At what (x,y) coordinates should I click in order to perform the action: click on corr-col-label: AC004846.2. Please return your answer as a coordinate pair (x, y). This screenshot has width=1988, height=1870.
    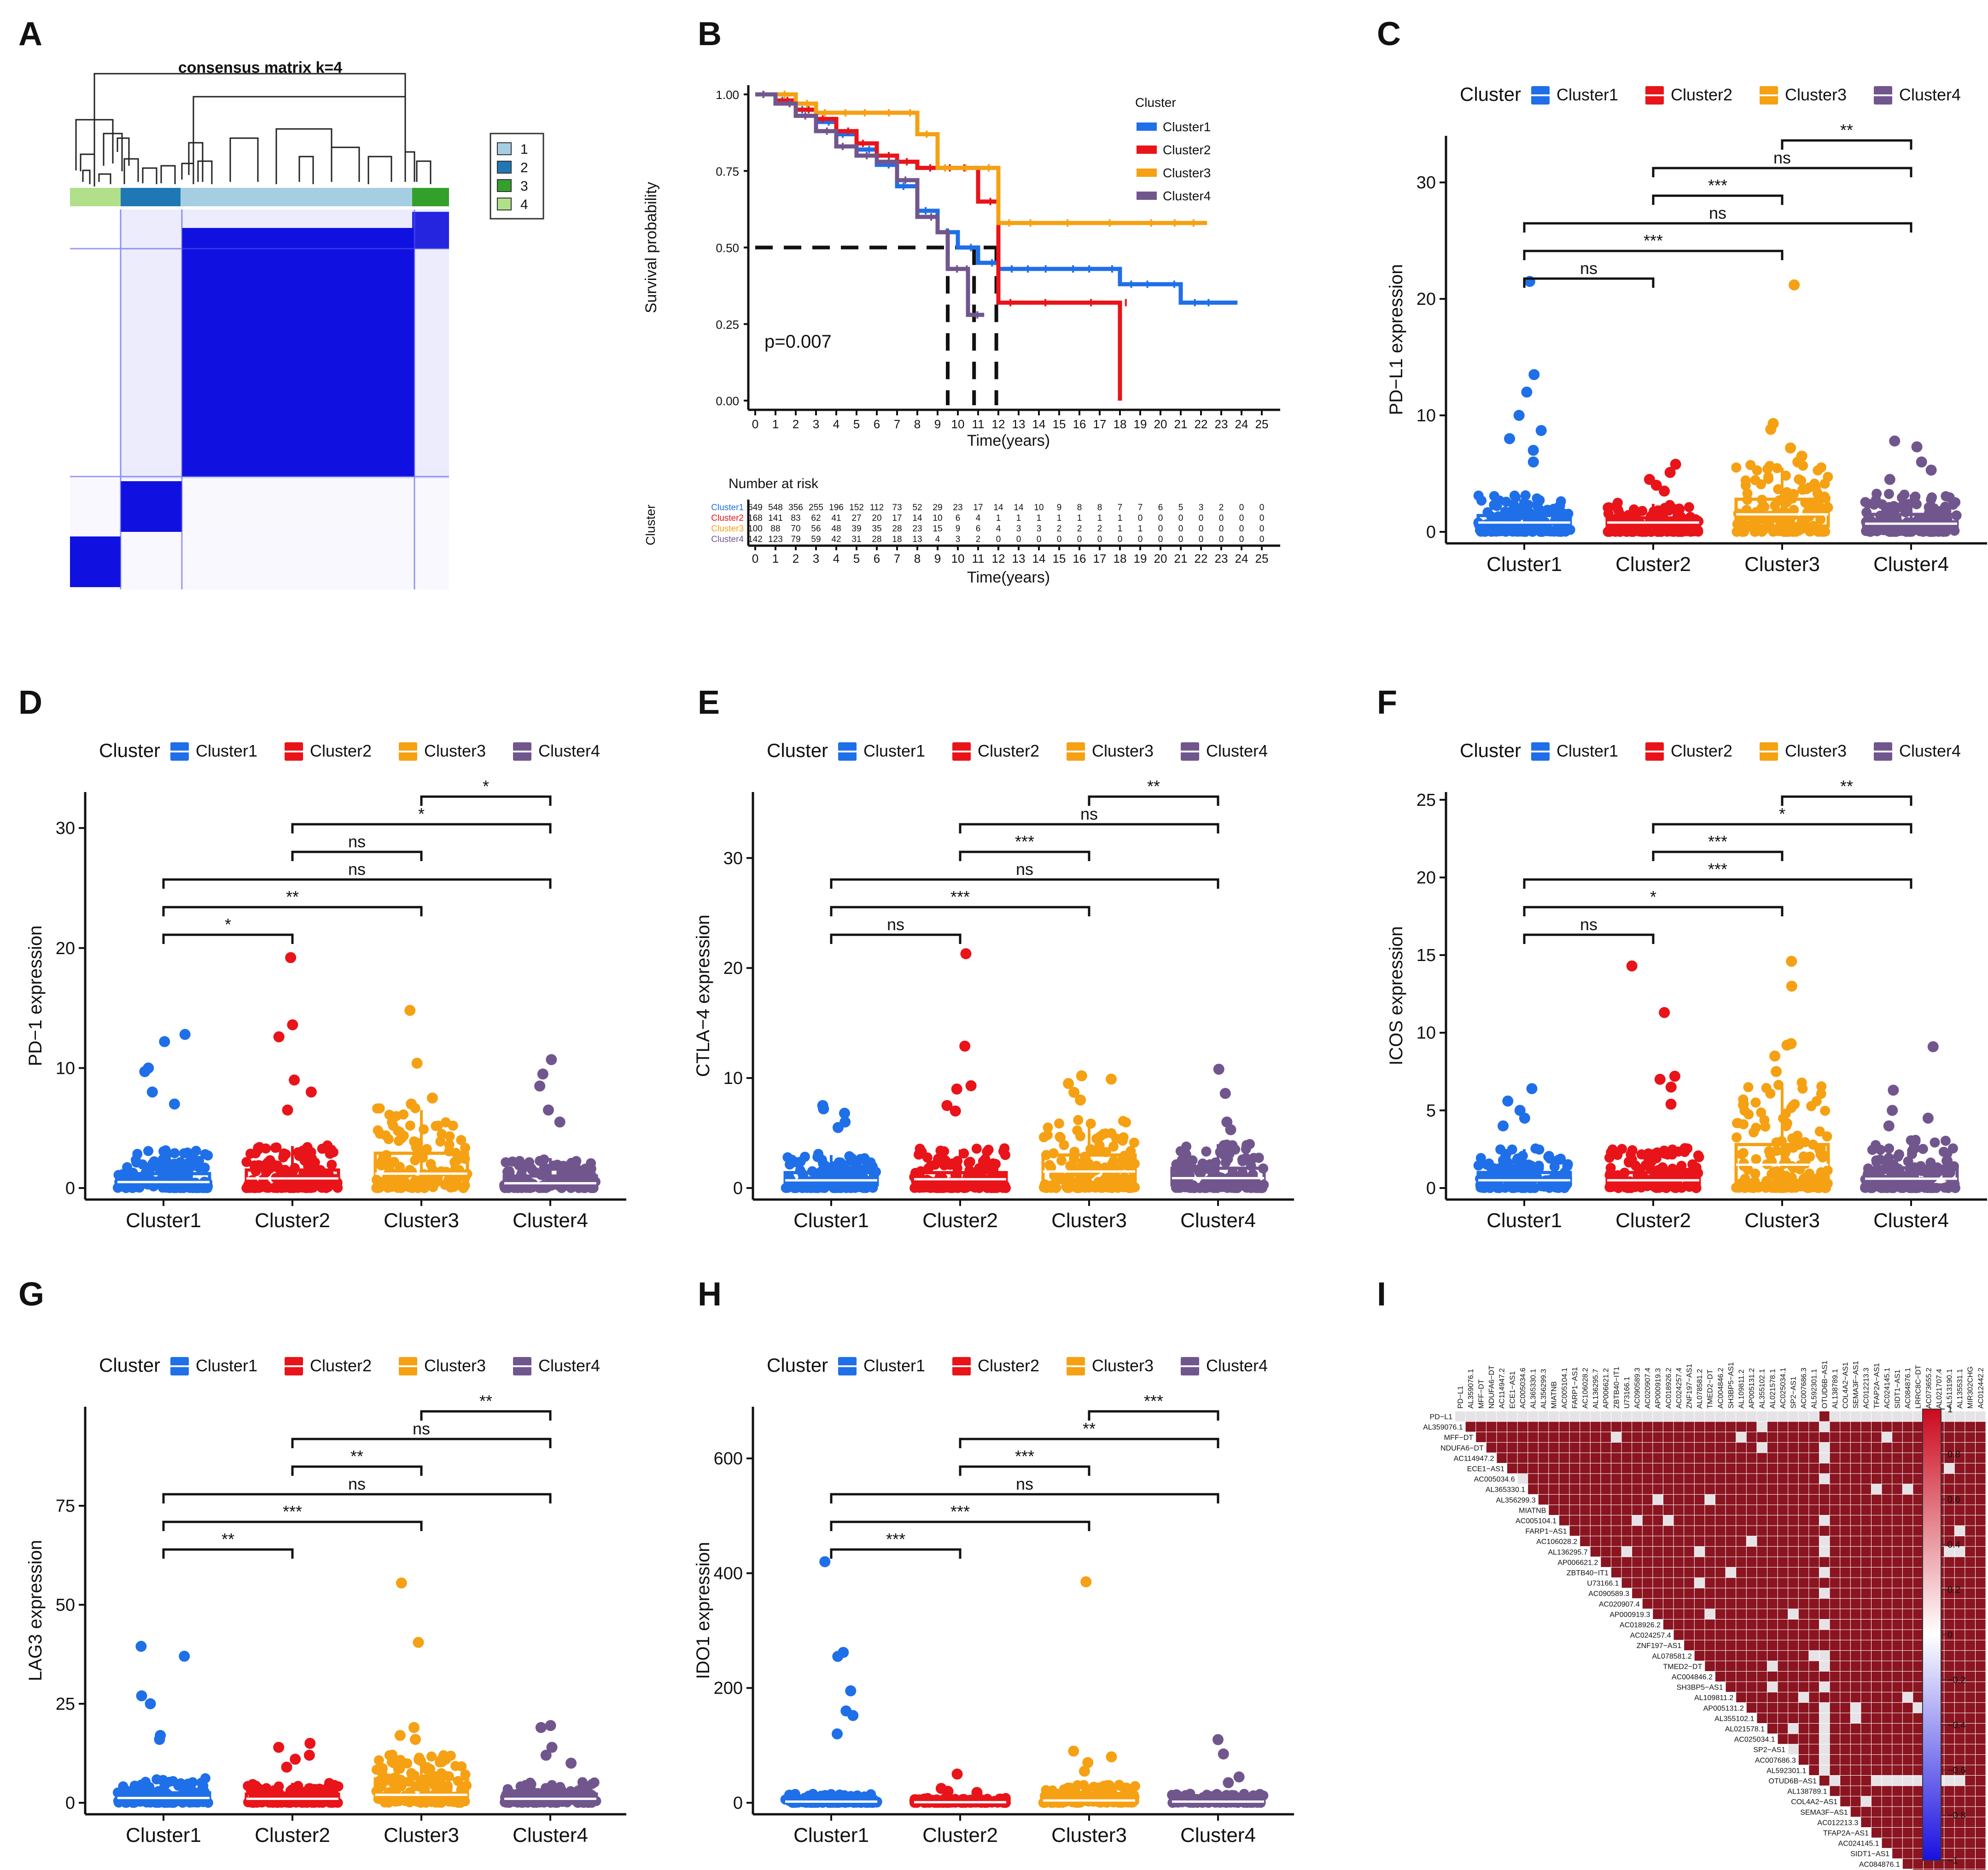
    Looking at the image, I should click on (1721, 1389).